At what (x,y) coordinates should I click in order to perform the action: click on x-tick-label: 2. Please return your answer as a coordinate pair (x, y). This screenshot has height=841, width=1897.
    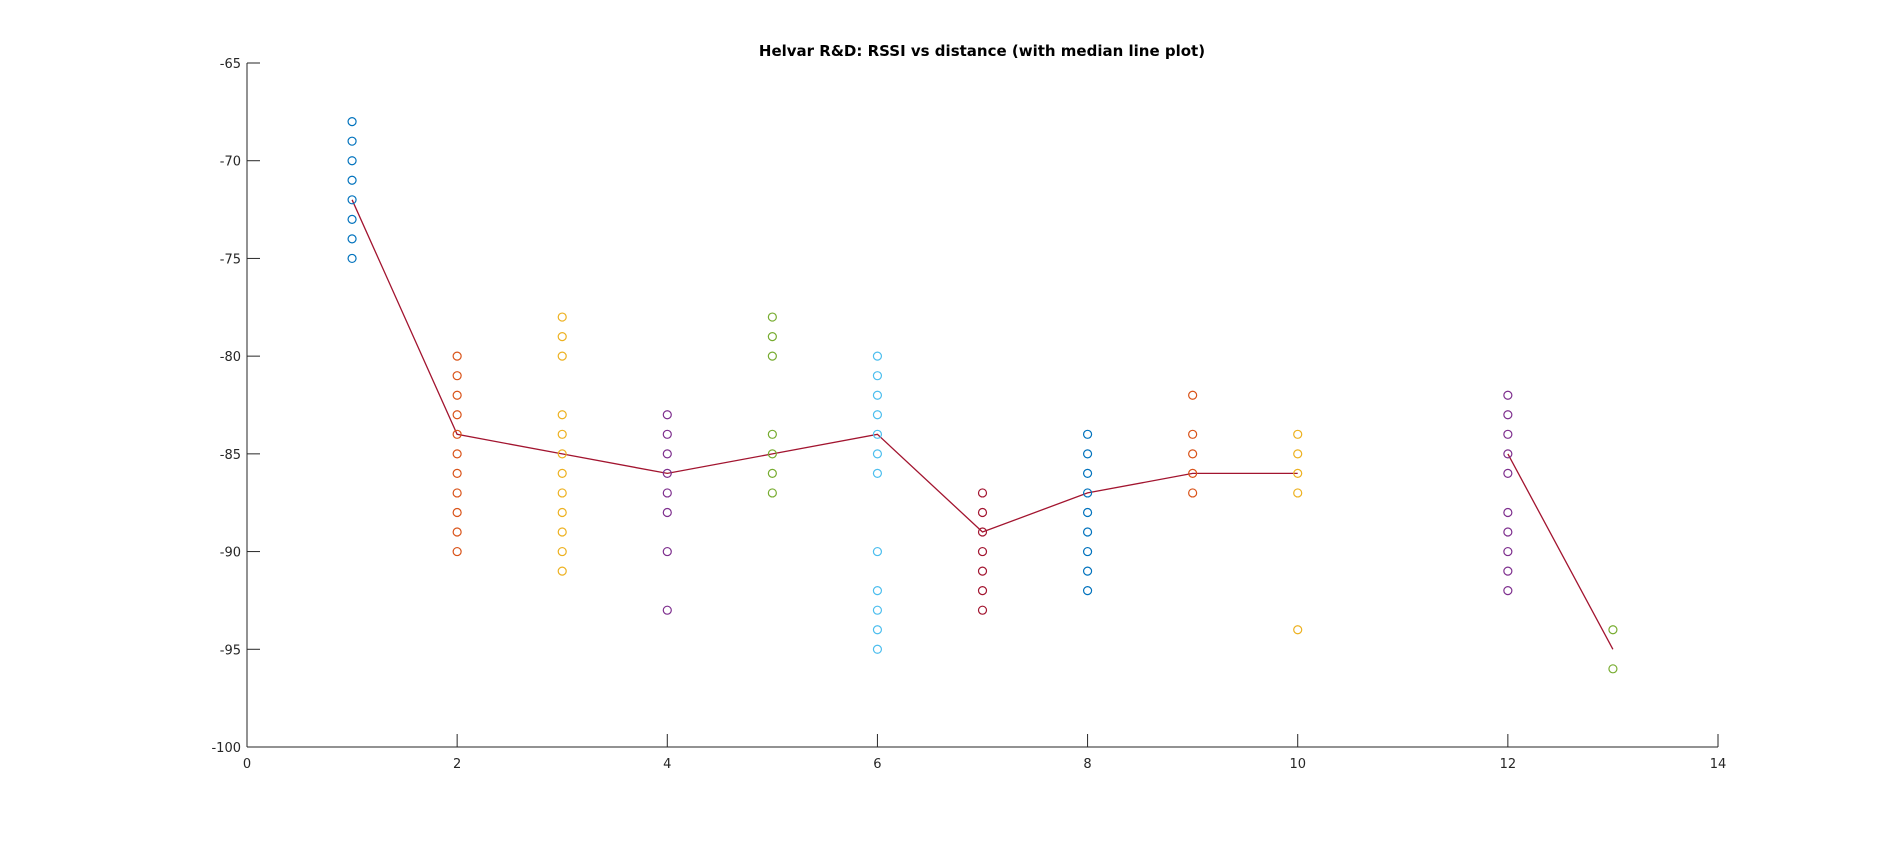
    Looking at the image, I should click on (457, 764).